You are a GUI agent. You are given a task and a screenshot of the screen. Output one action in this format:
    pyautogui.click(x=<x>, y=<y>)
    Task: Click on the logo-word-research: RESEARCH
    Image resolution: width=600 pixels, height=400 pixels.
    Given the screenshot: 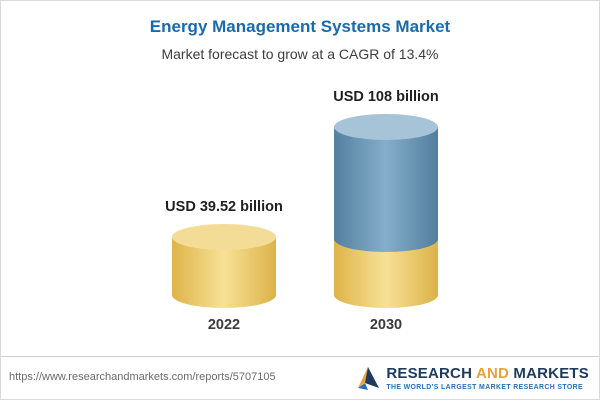 What is the action you would take?
    pyautogui.click(x=429, y=373)
    